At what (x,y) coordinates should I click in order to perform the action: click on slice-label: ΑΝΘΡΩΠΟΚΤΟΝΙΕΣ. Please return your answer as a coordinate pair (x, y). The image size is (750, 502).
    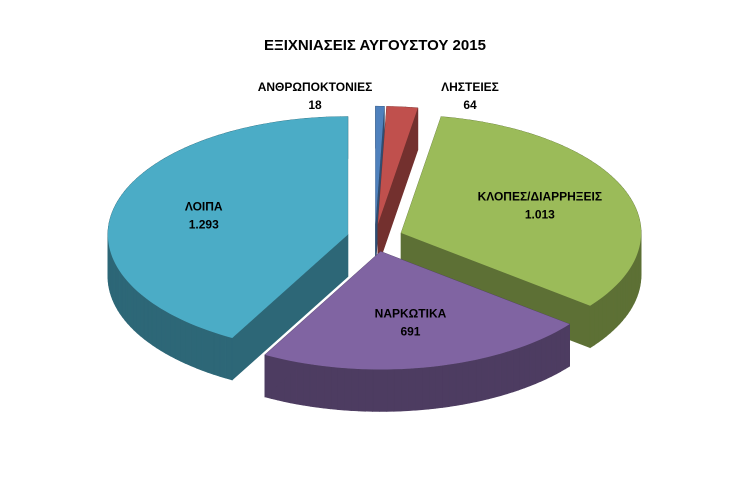
    Looking at the image, I should click on (315, 87).